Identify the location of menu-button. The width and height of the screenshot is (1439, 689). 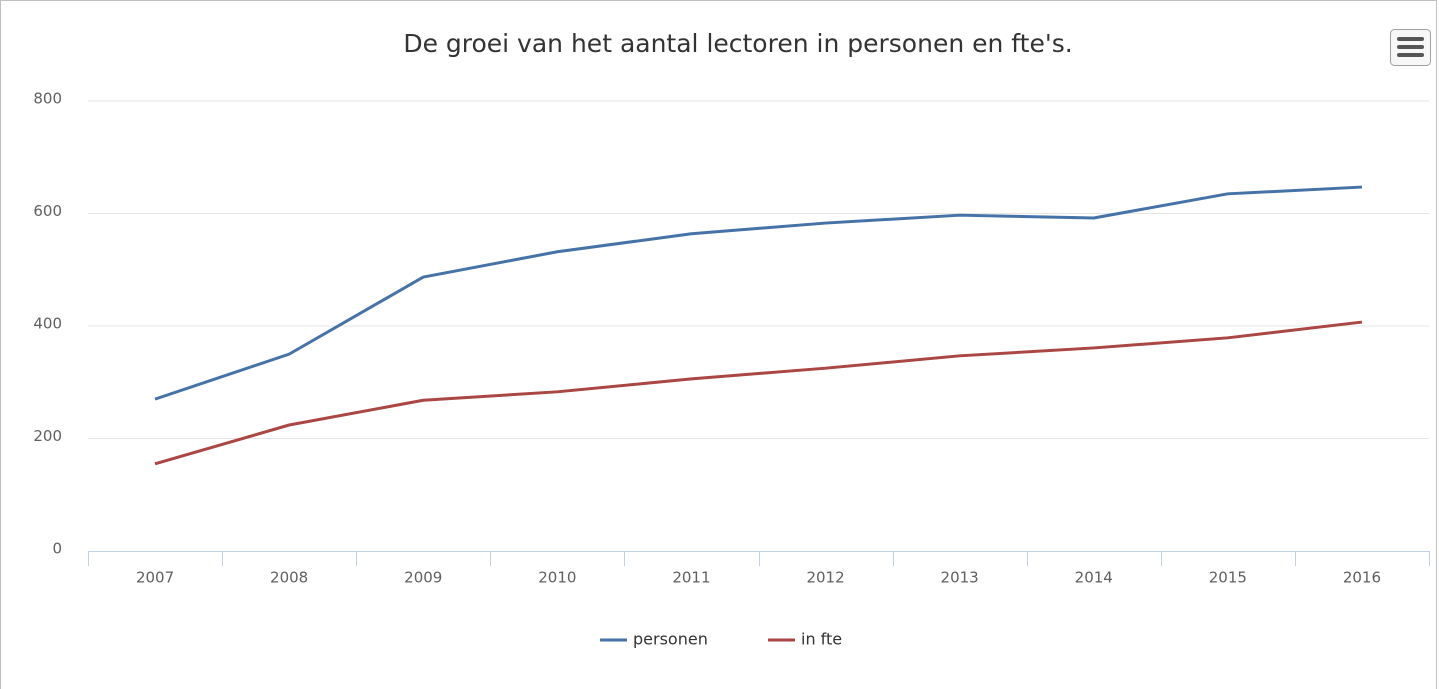
(1410, 47).